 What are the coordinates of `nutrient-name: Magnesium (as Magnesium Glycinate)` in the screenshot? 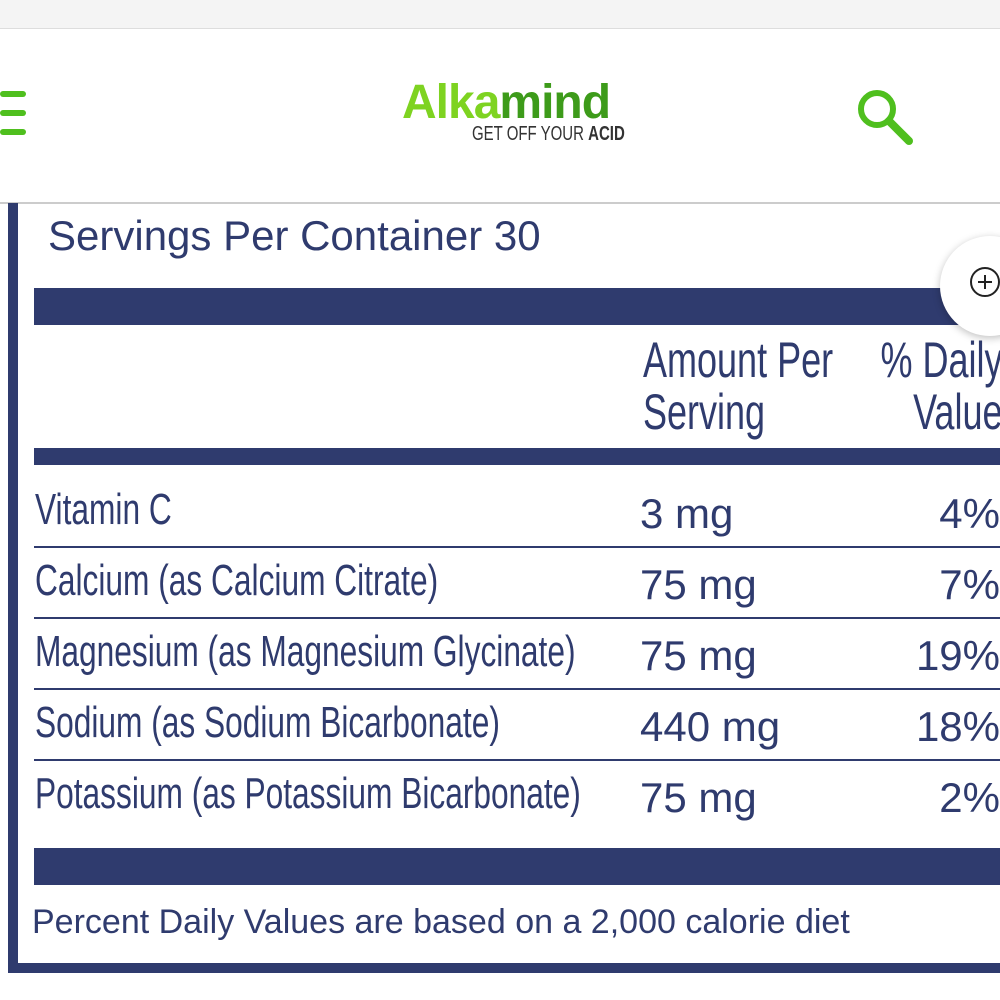 It's located at (305, 651).